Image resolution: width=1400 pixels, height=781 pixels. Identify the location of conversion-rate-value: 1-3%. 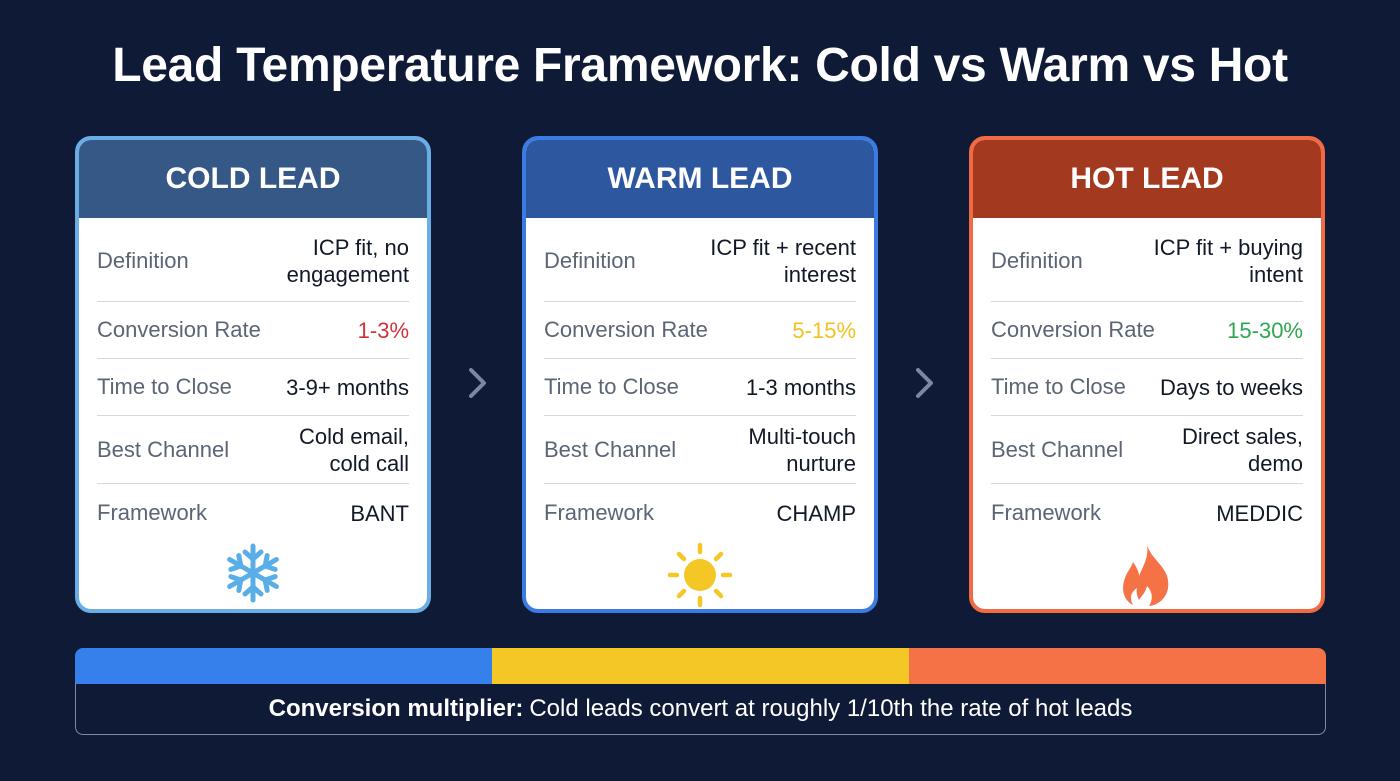
(383, 330).